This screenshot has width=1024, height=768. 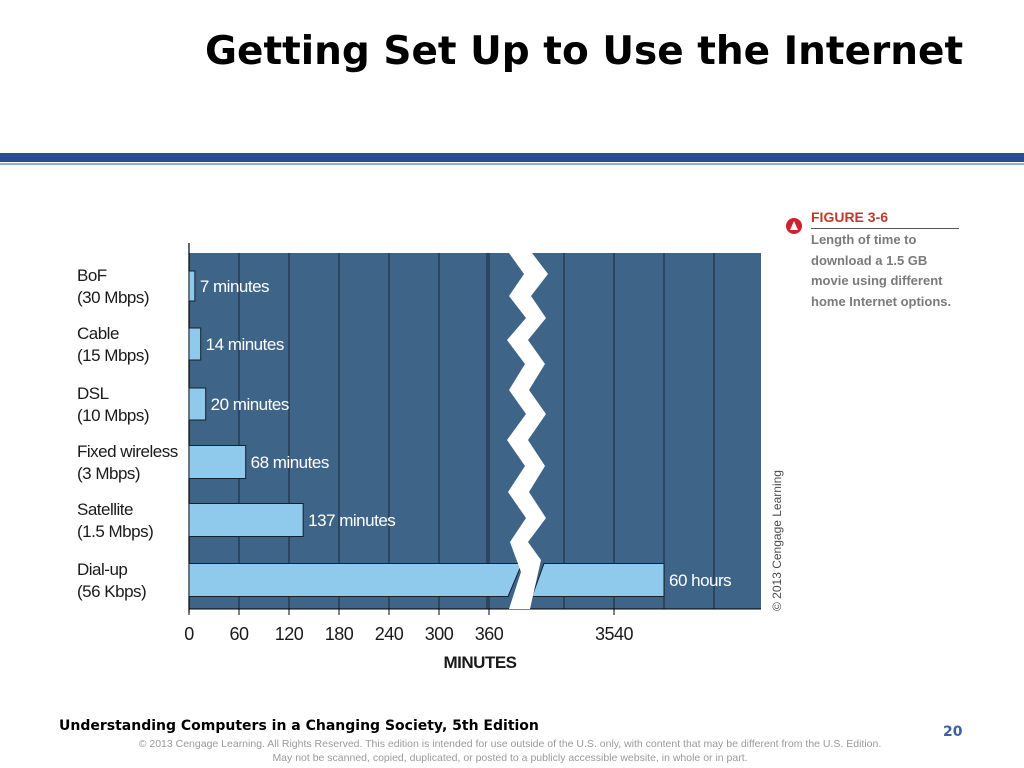 I want to click on x-tick-label: 0, so click(x=189, y=634).